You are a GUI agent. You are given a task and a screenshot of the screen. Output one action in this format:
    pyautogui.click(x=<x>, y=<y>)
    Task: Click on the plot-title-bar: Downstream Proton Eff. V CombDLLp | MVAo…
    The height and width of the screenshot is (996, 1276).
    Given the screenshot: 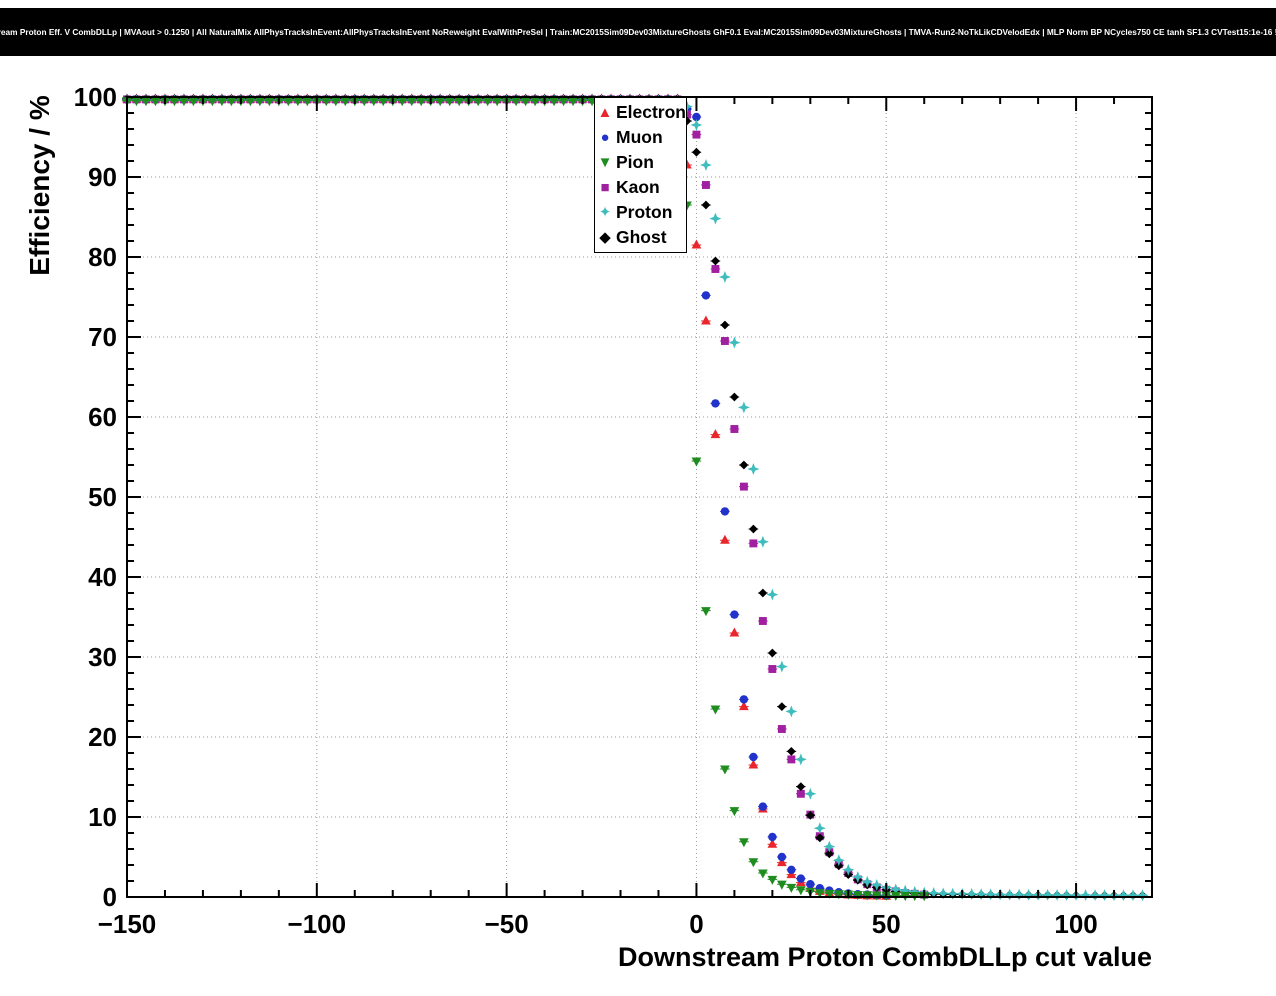 What is the action you would take?
    pyautogui.click(x=638, y=32)
    